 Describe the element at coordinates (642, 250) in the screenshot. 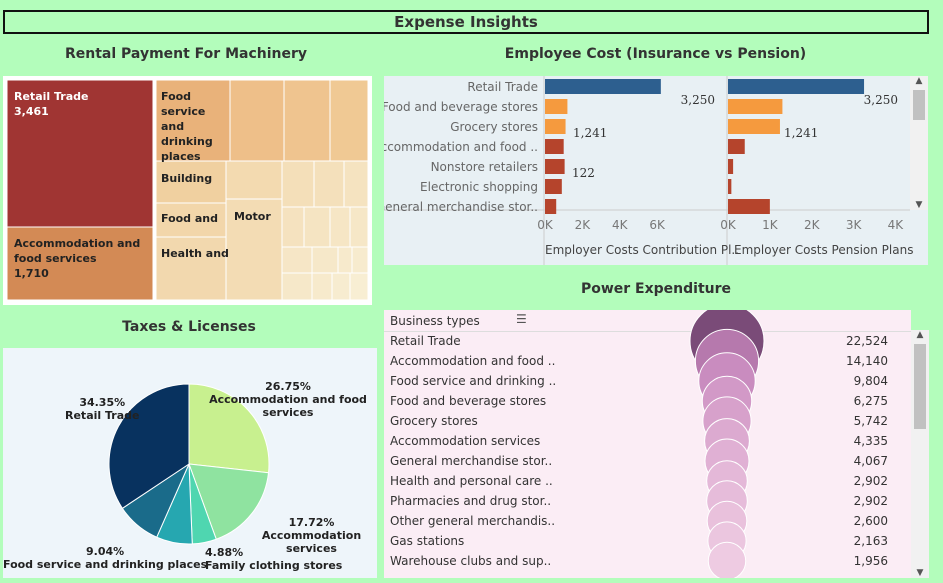

I see `axis-title: Employer Costs Contribution Pl..` at that location.